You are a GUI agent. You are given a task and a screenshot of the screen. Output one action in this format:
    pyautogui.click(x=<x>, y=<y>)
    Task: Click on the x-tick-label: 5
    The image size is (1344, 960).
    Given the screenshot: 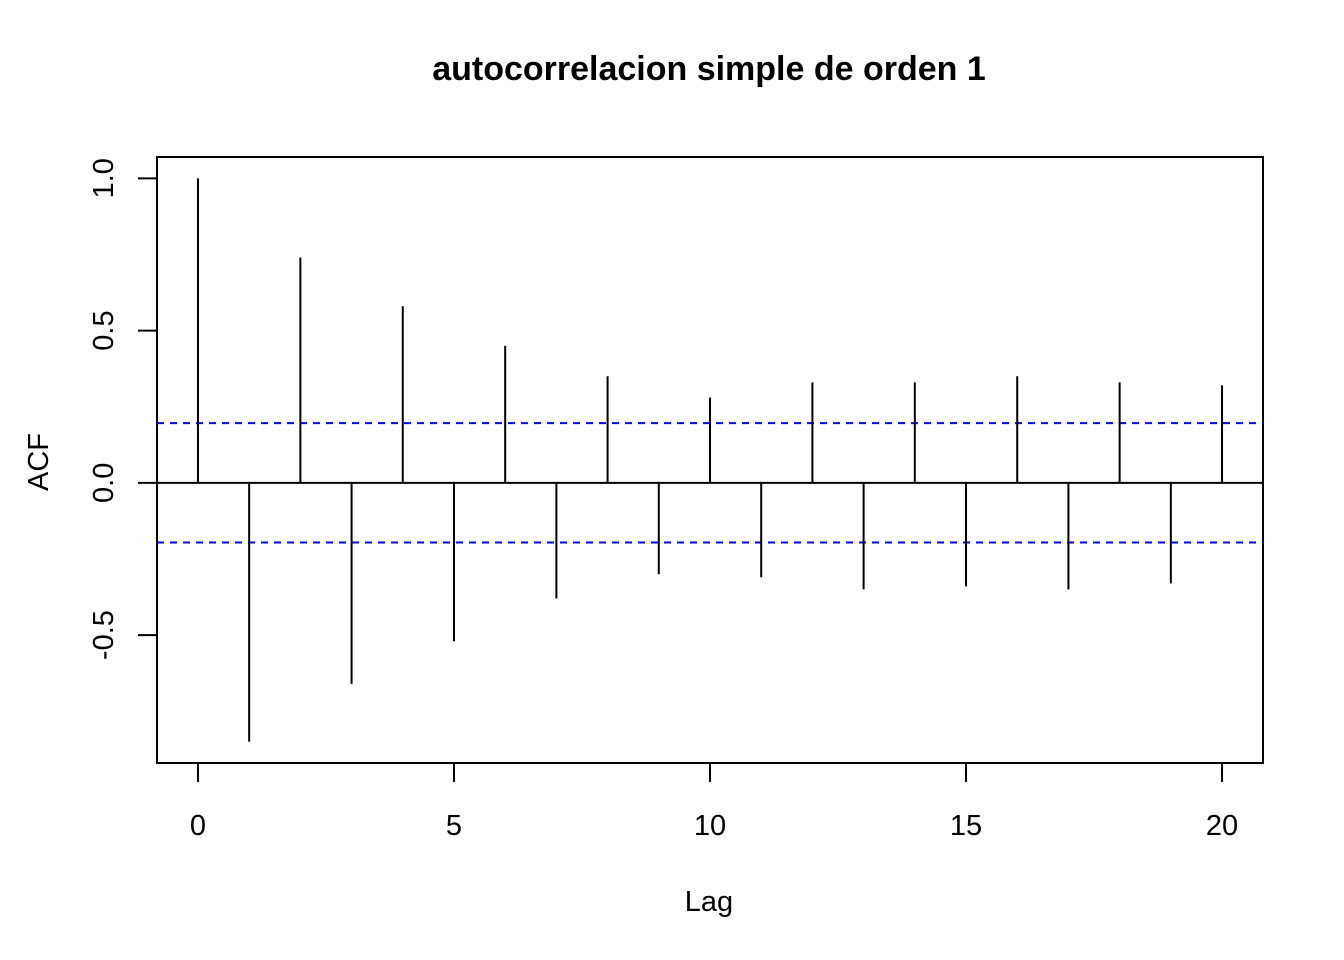 What is the action you would take?
    pyautogui.click(x=454, y=826)
    